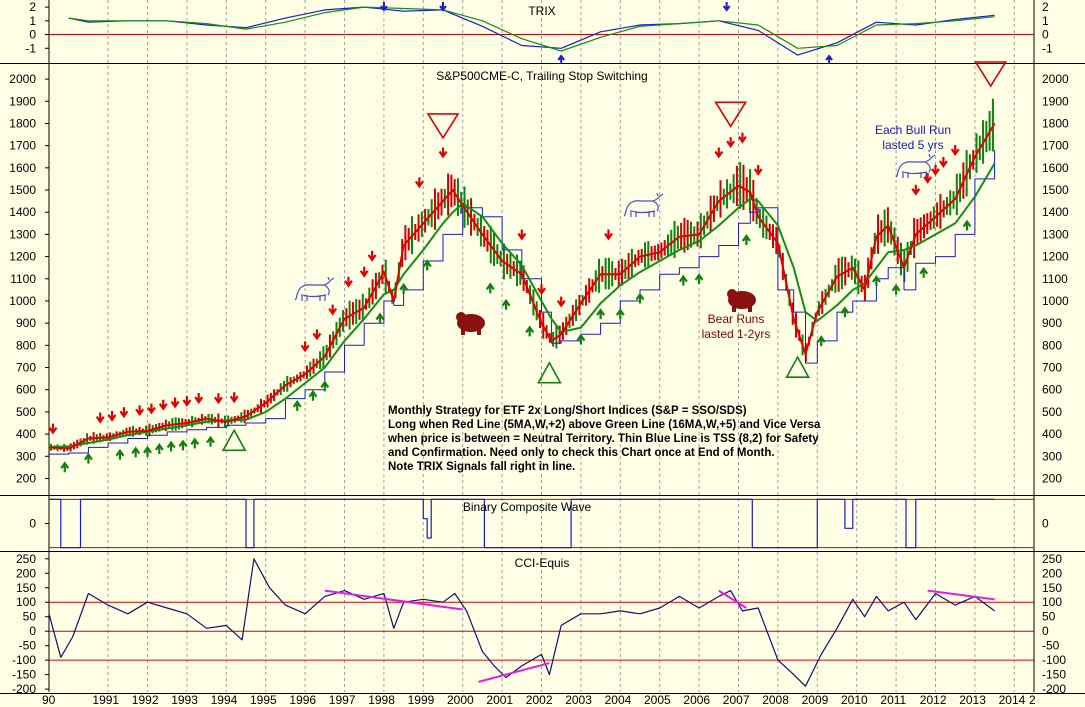 This screenshot has width=1085, height=707. Describe the element at coordinates (1052, 434) in the screenshot. I see `price-y-tick-label-right: 400` at that location.